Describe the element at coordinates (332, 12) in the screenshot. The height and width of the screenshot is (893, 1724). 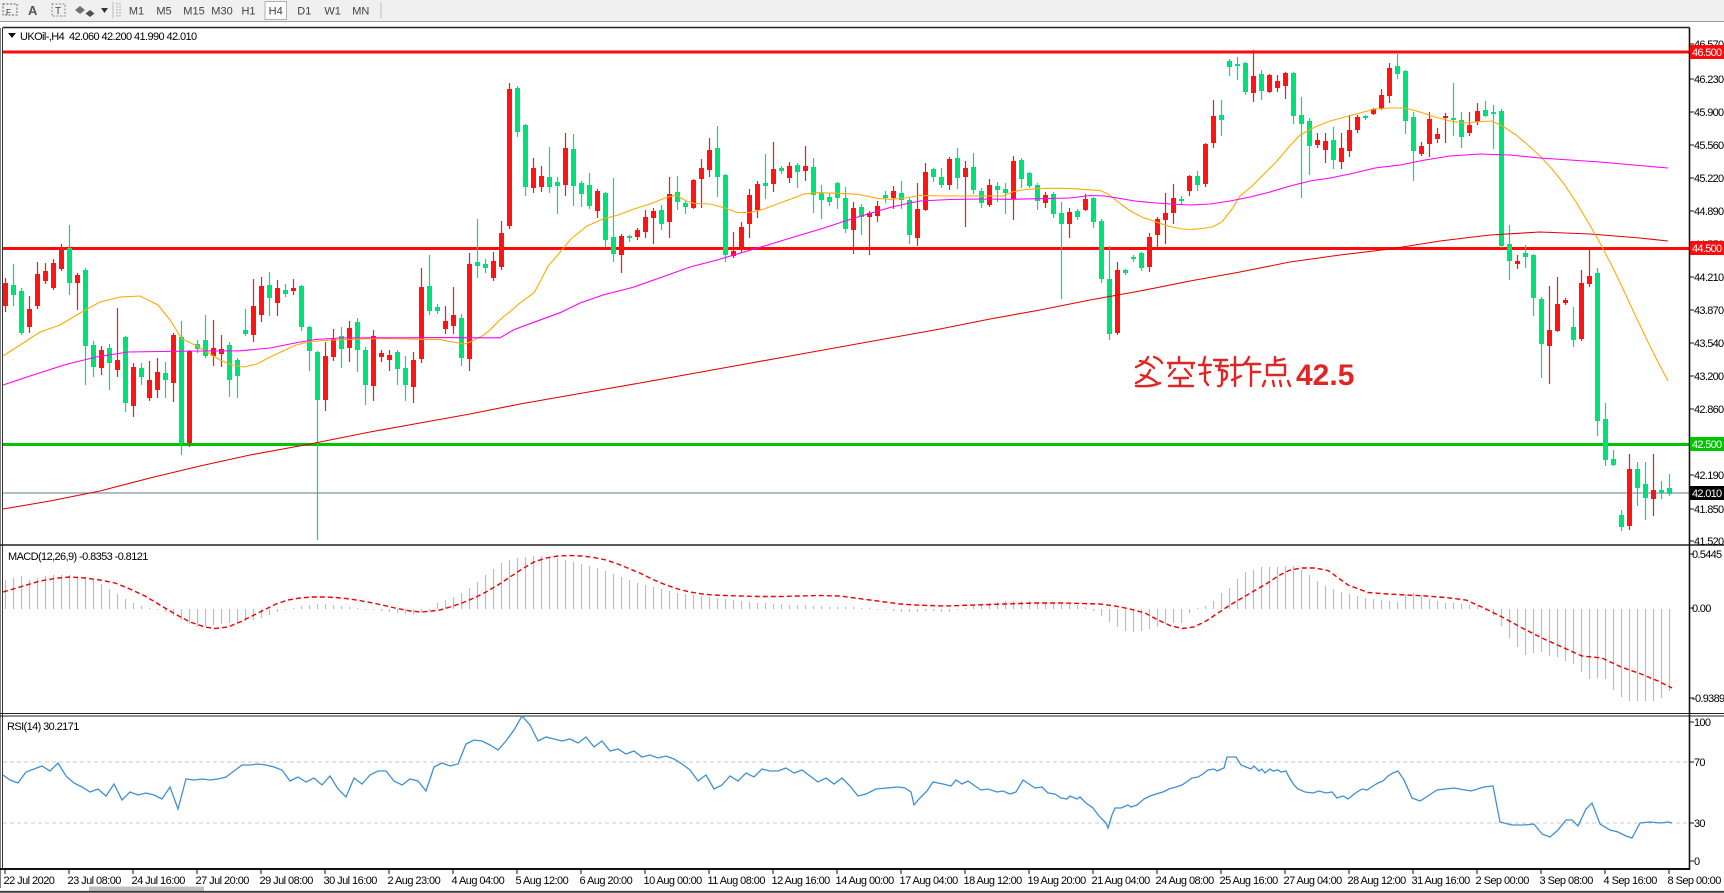
I see `svg-text: W1` at that location.